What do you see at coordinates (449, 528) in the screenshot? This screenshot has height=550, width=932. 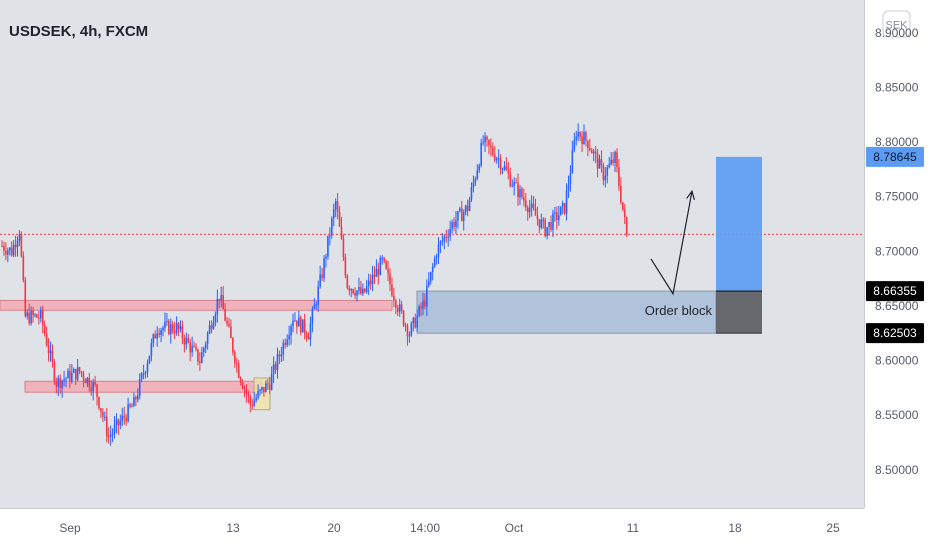 I see `time-axis: Sep 13 20 14:00 Oct 11 18 25` at bounding box center [449, 528].